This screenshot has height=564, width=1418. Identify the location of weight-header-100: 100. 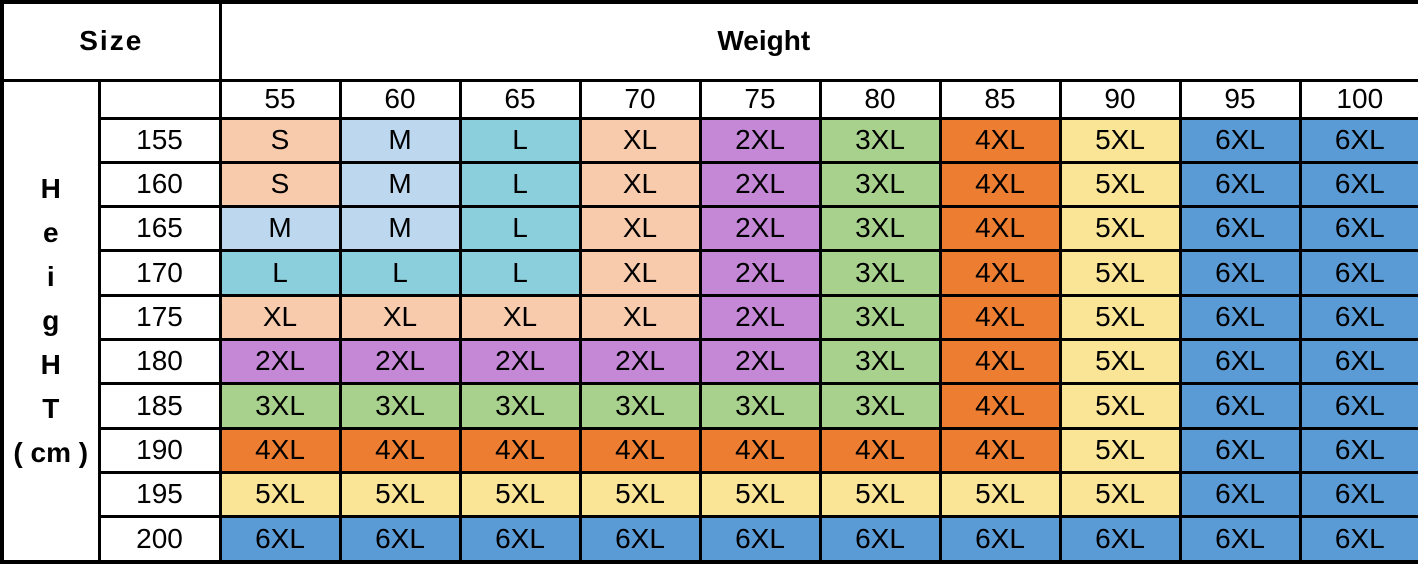
(1358, 99).